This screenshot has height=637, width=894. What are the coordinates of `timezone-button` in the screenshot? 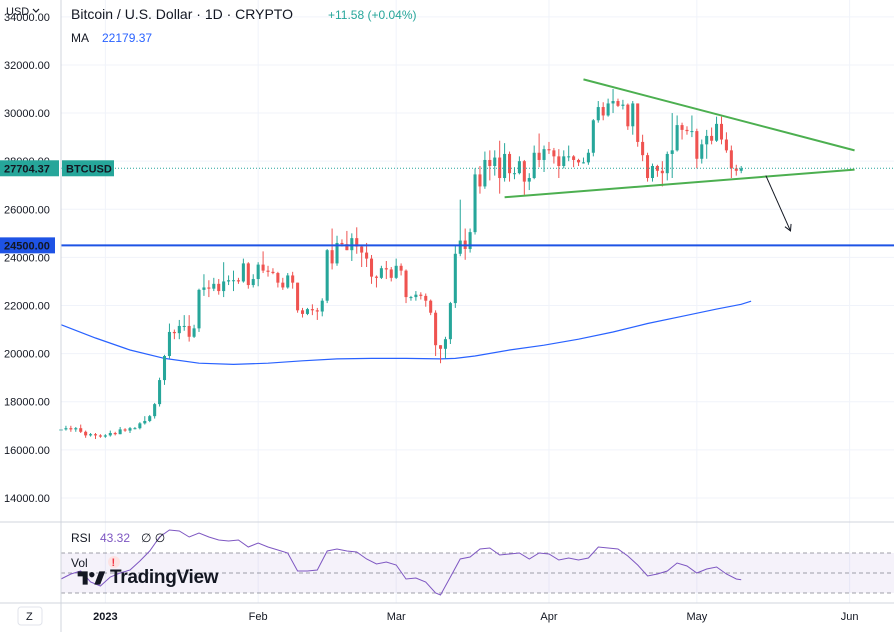 It's located at (30, 616).